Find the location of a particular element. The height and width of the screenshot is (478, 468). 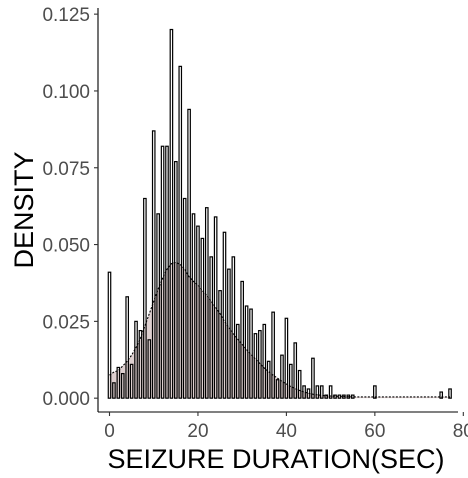

x-axis-ticks: 0 20 40 60 80 is located at coordinates (286, 427).